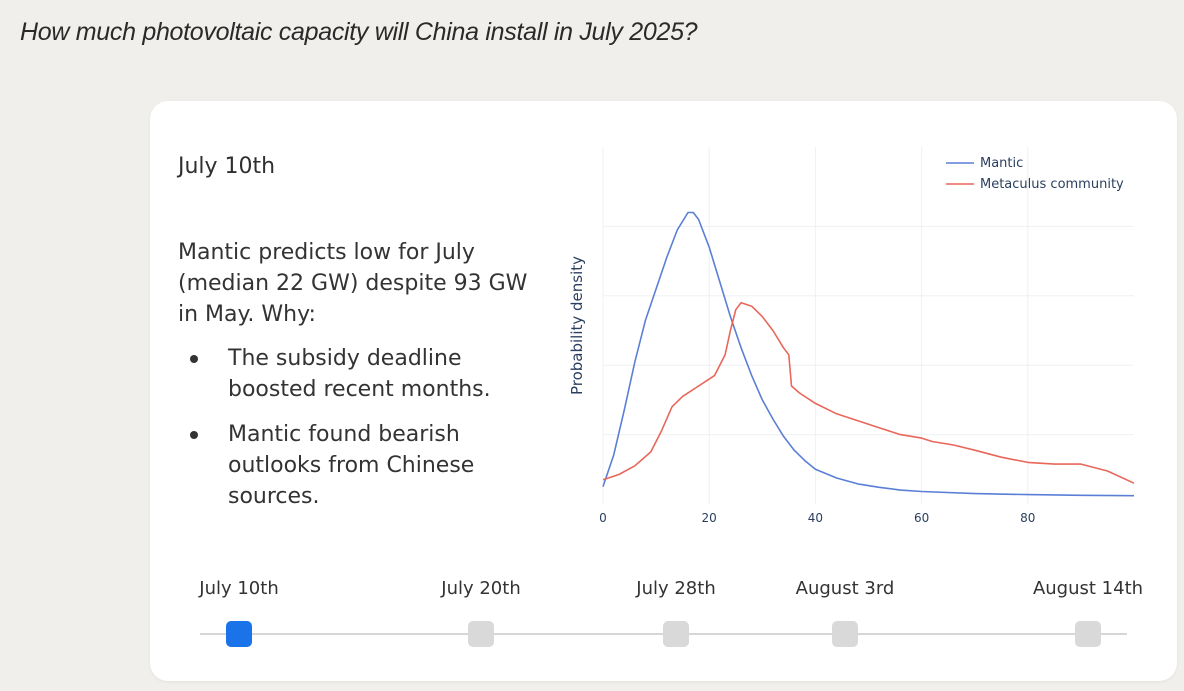 This screenshot has height=691, width=1184. Describe the element at coordinates (676, 588) in the screenshot. I see `timeline-label: July 28th` at that location.